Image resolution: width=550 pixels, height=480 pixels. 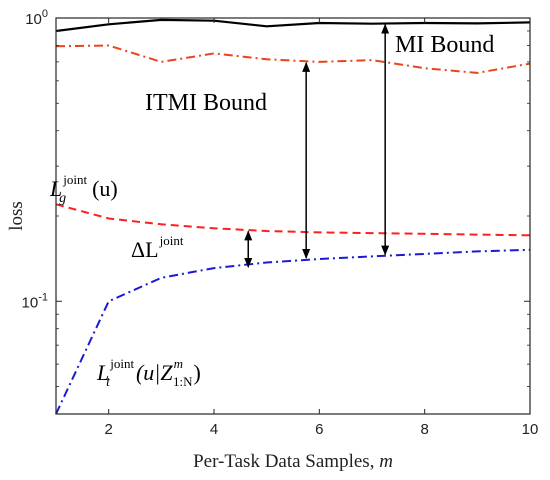 What do you see at coordinates (293, 461) in the screenshot?
I see `x-axis-label: Per-Task Data Samples, m` at bounding box center [293, 461].